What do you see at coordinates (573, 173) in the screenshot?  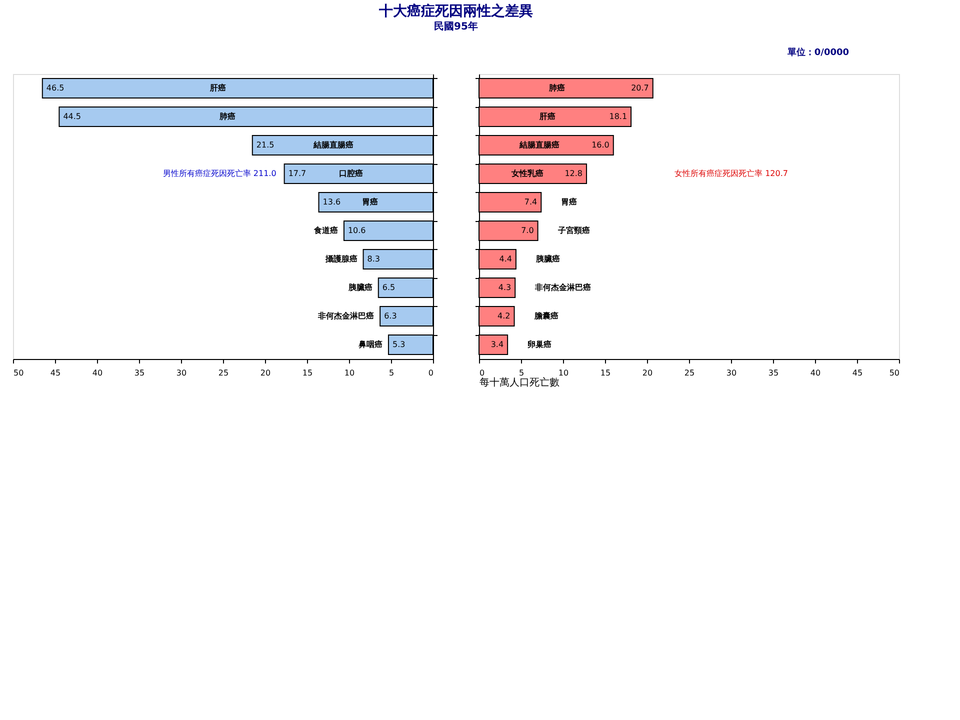 I see `data-label: 12.8` at bounding box center [573, 173].